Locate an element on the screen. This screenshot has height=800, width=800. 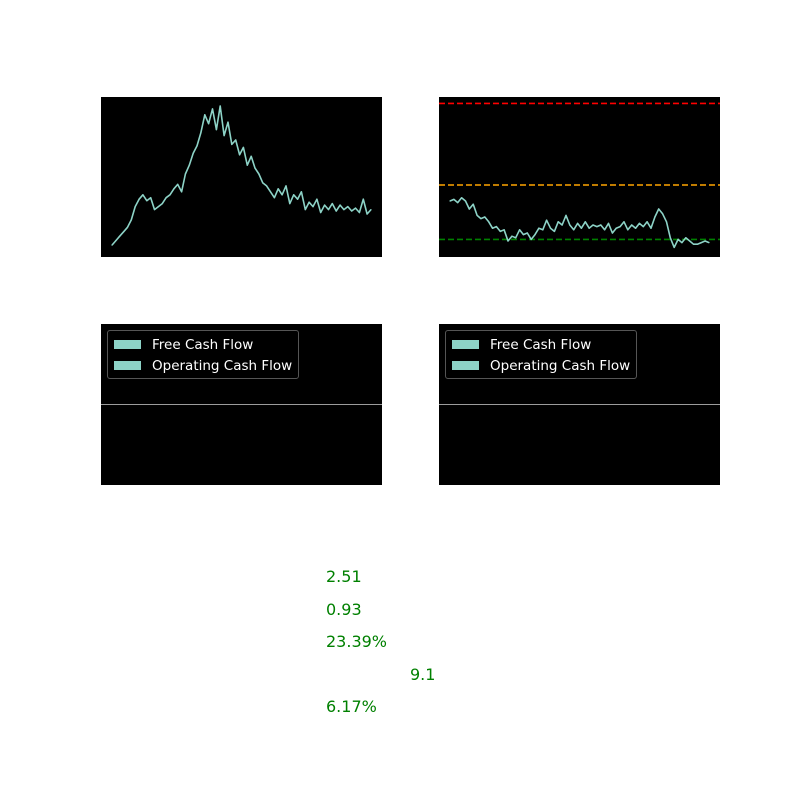
metric-value: 0.93 is located at coordinates (344, 609).